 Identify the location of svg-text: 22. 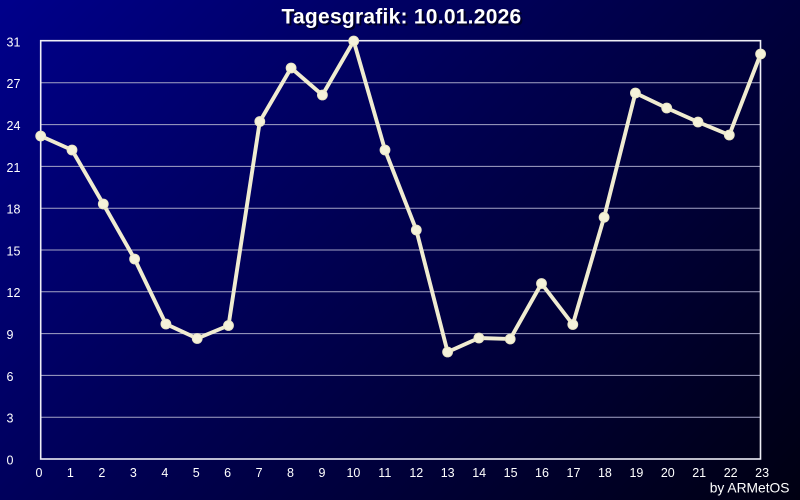
(731, 473).